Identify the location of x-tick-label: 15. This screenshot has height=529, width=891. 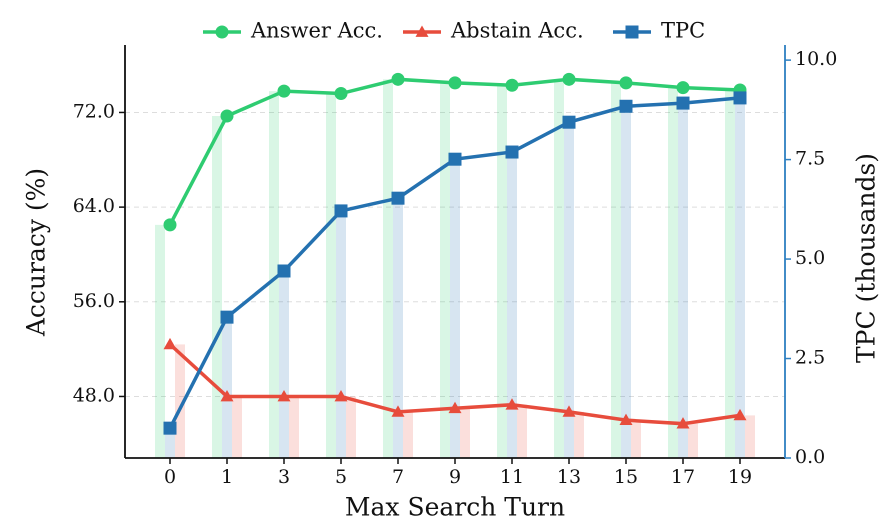
(626, 477).